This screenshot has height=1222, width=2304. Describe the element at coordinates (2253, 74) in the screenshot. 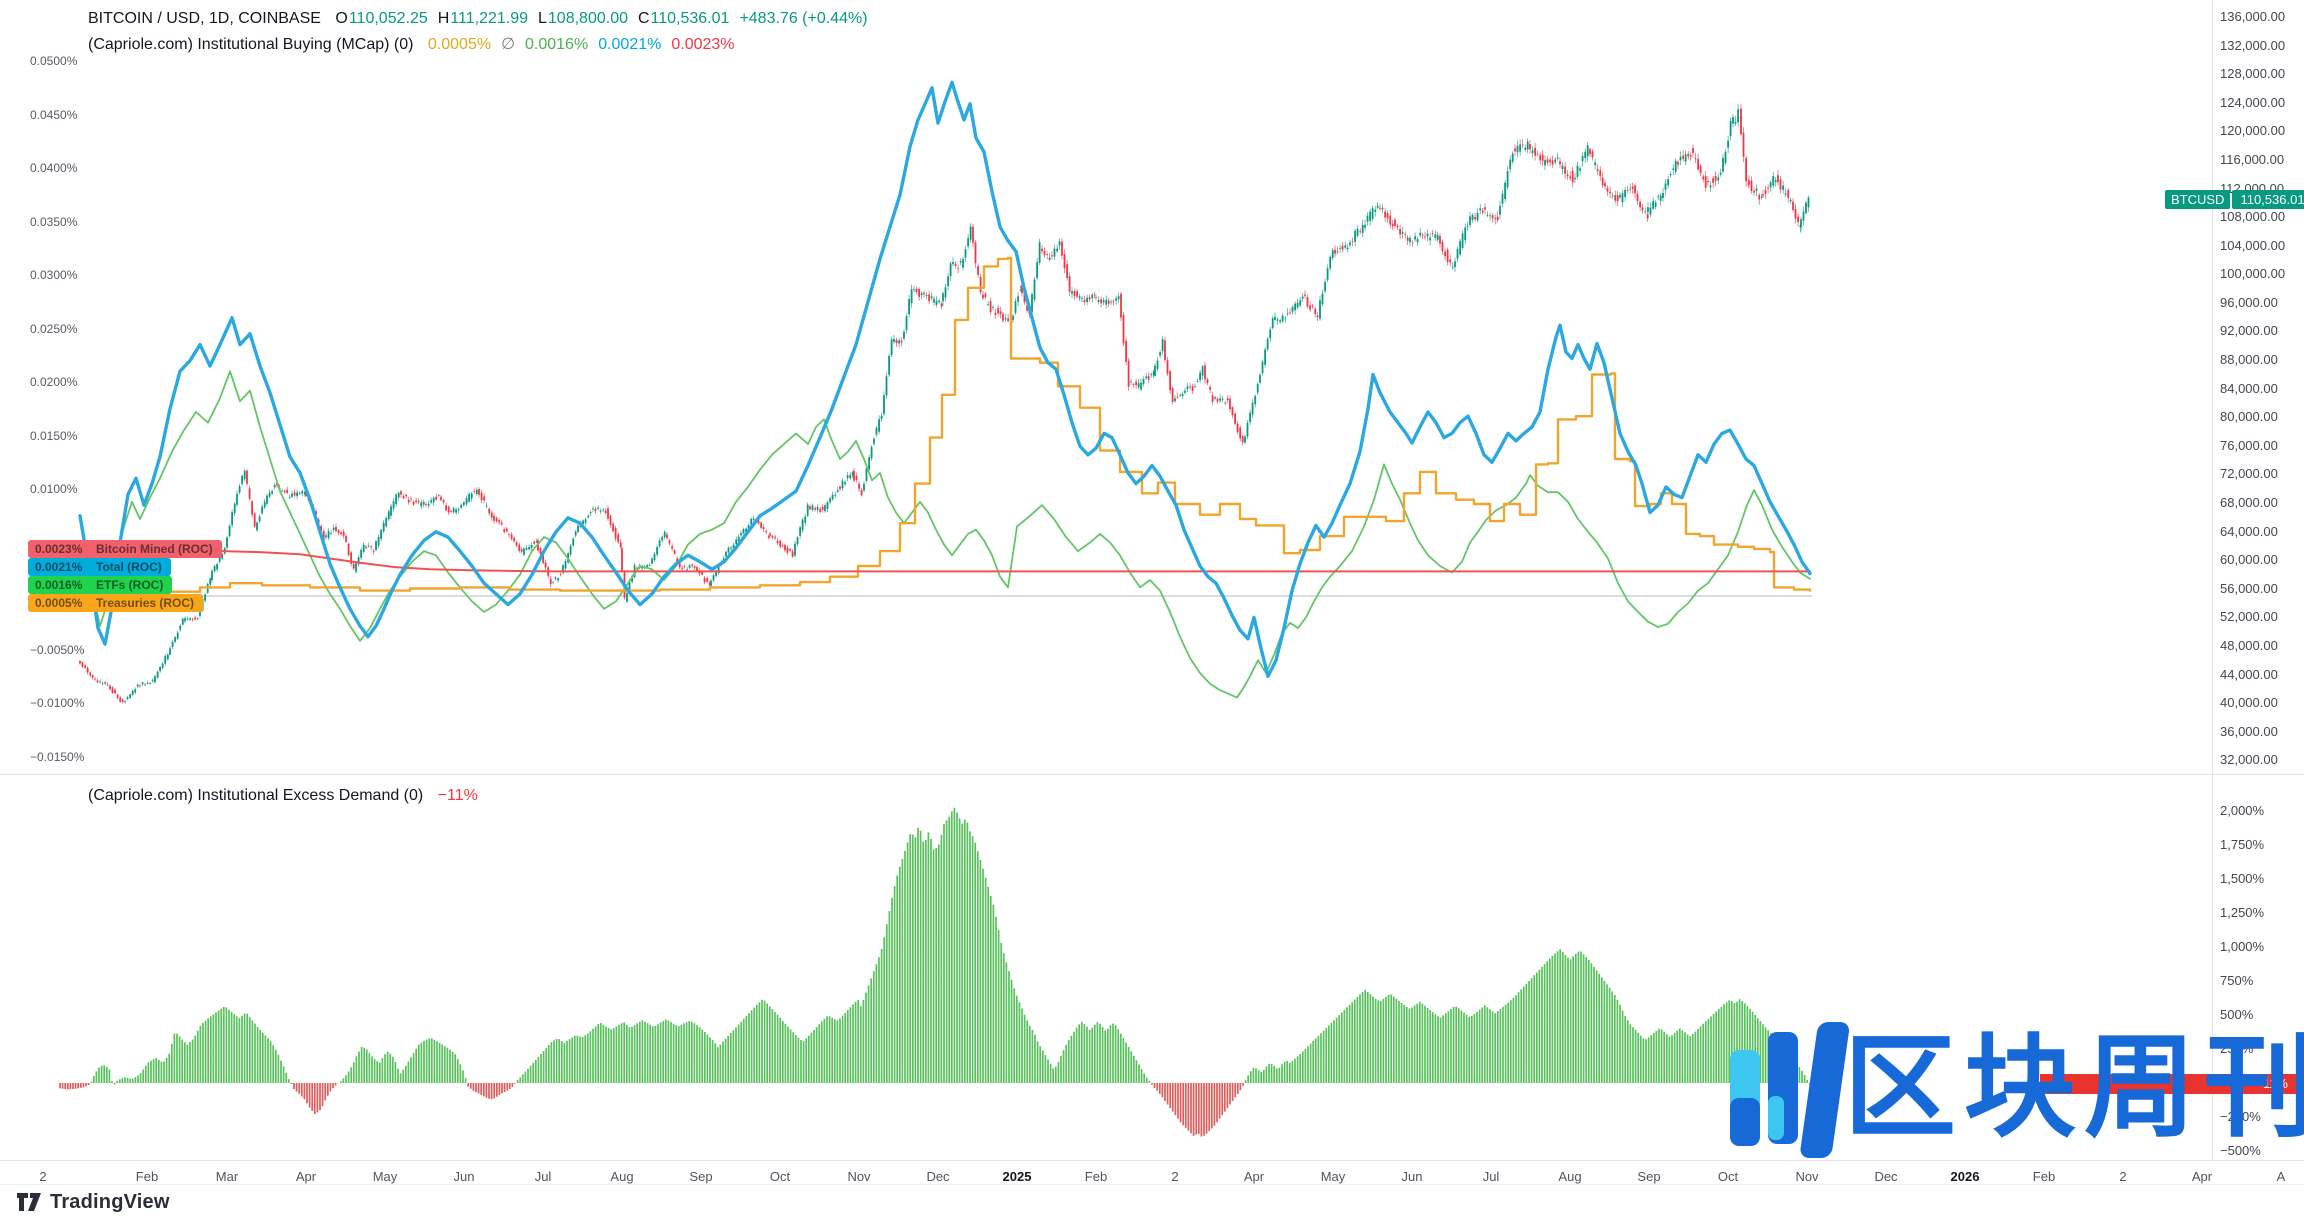

I see `price-tick: 128,000.00` at that location.